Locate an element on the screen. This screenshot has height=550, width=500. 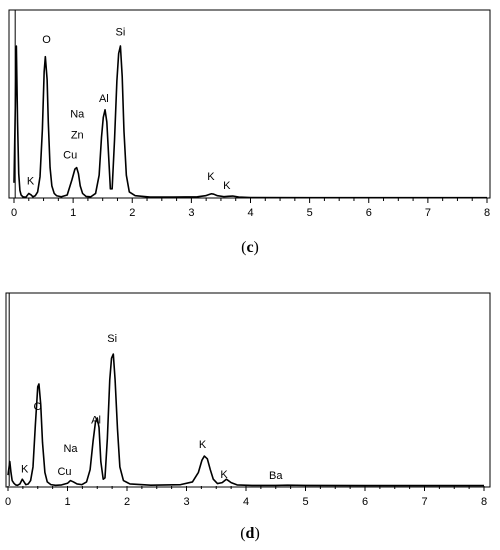
panel-c-element-label-zn-4: Zn is located at coordinates (77, 136).